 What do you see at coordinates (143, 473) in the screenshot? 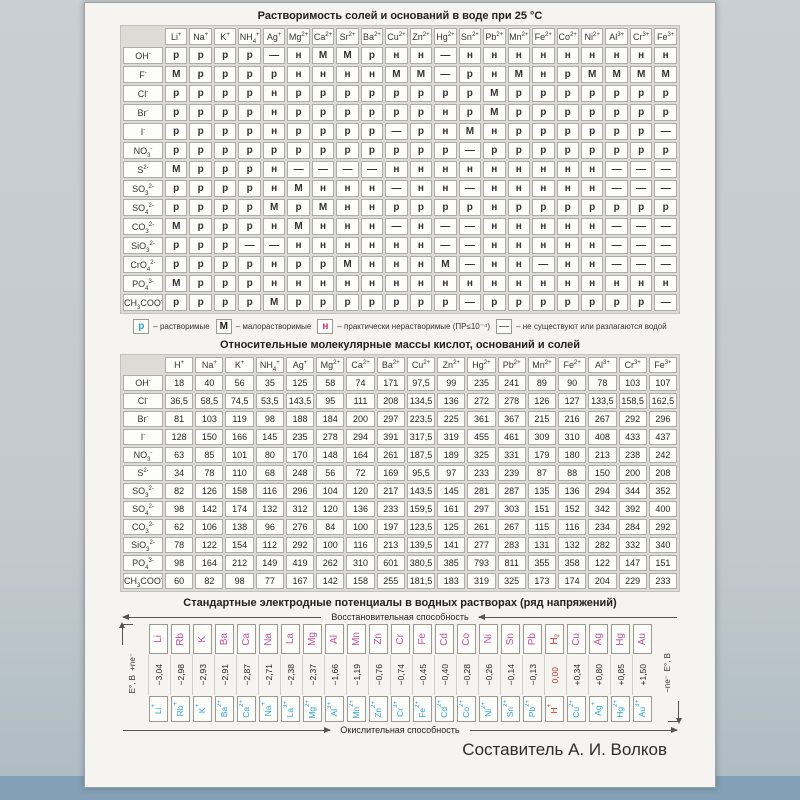
I see `anion-header: S2-` at bounding box center [143, 473].